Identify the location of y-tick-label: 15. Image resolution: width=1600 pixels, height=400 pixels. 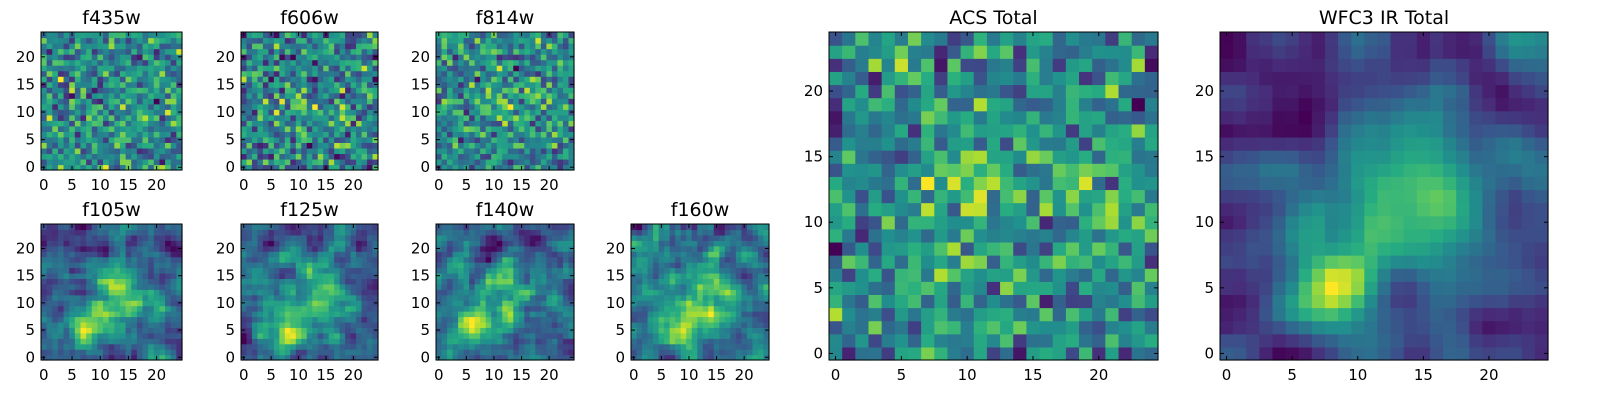
(25, 276).